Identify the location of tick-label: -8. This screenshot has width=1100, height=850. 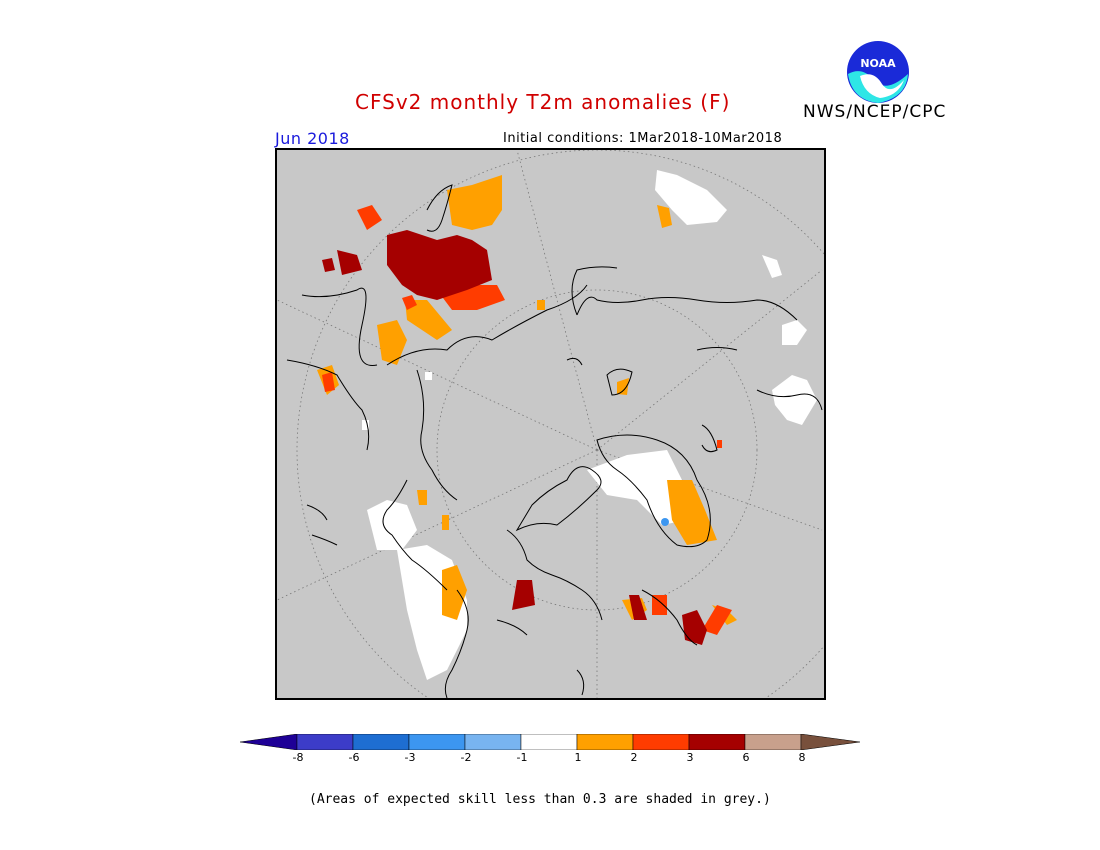
(298, 757).